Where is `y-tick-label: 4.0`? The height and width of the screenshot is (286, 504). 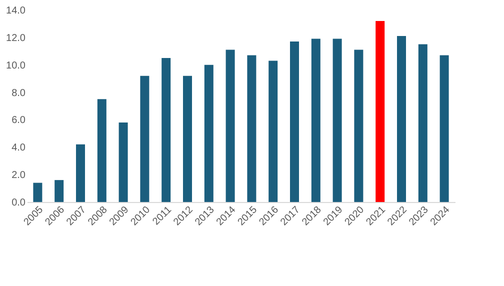
y-tick-label: 4.0 is located at coordinates (19, 148).